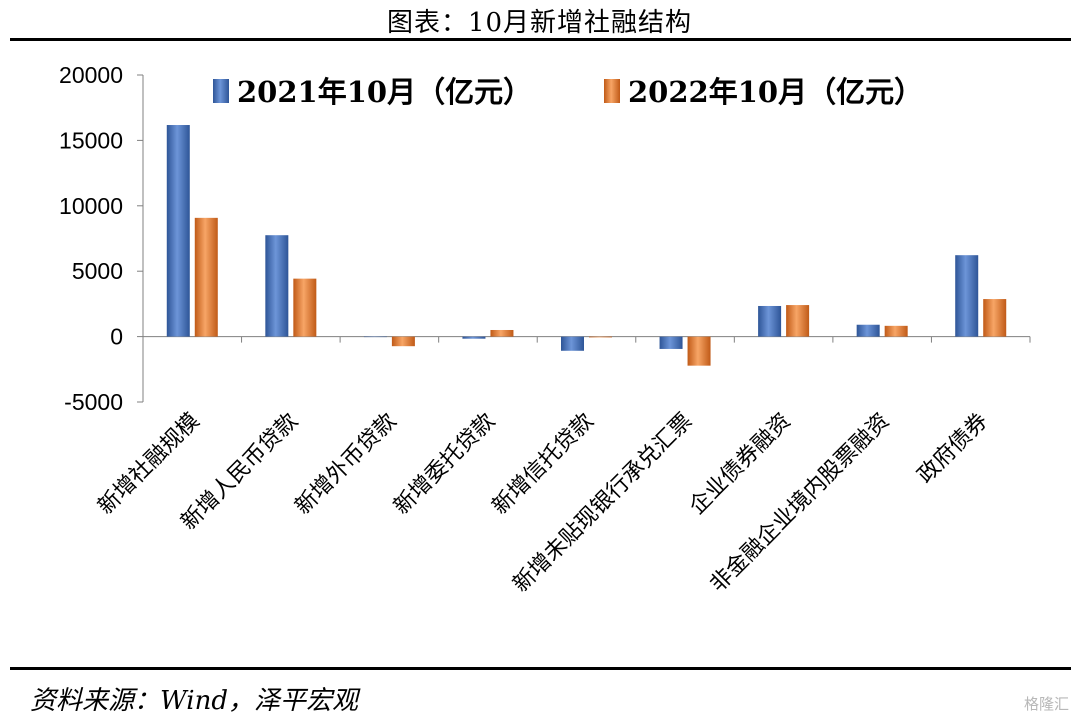 The height and width of the screenshot is (722, 1079). What do you see at coordinates (384, 92) in the screenshot?
I see `legend-label-1: 2021年10月（亿元）` at bounding box center [384, 92].